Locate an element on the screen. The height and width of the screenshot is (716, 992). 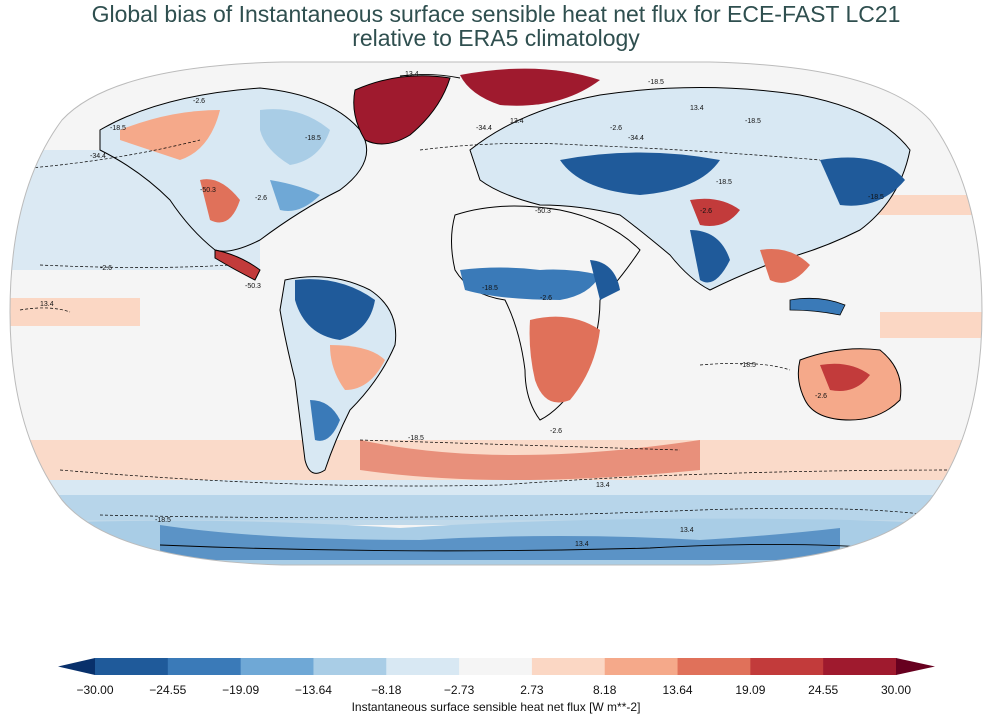
india-negative is located at coordinates (710, 256).